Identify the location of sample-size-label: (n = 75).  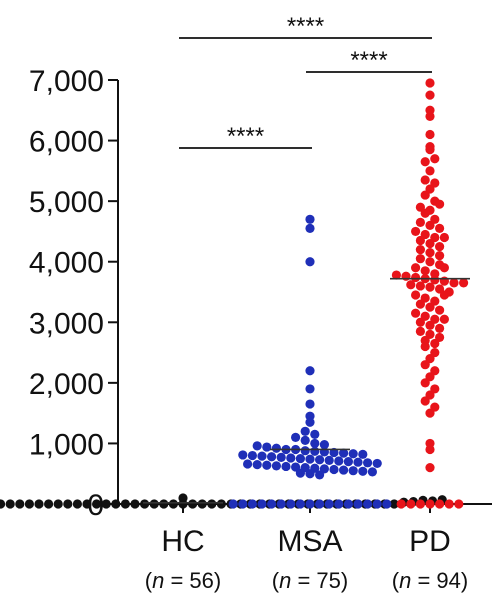
(310, 580).